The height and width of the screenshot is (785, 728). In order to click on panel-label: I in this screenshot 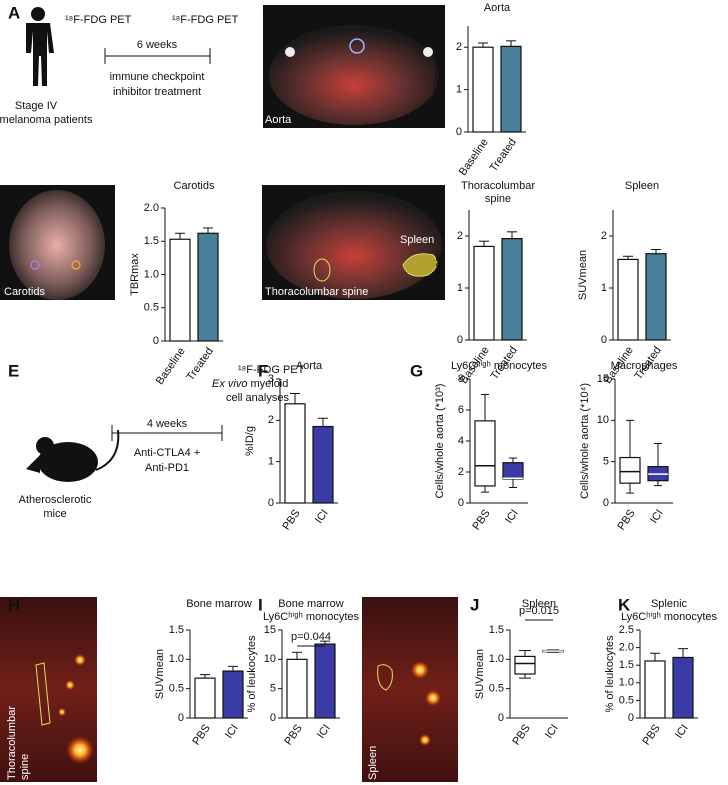, I will do `click(260, 604)`.